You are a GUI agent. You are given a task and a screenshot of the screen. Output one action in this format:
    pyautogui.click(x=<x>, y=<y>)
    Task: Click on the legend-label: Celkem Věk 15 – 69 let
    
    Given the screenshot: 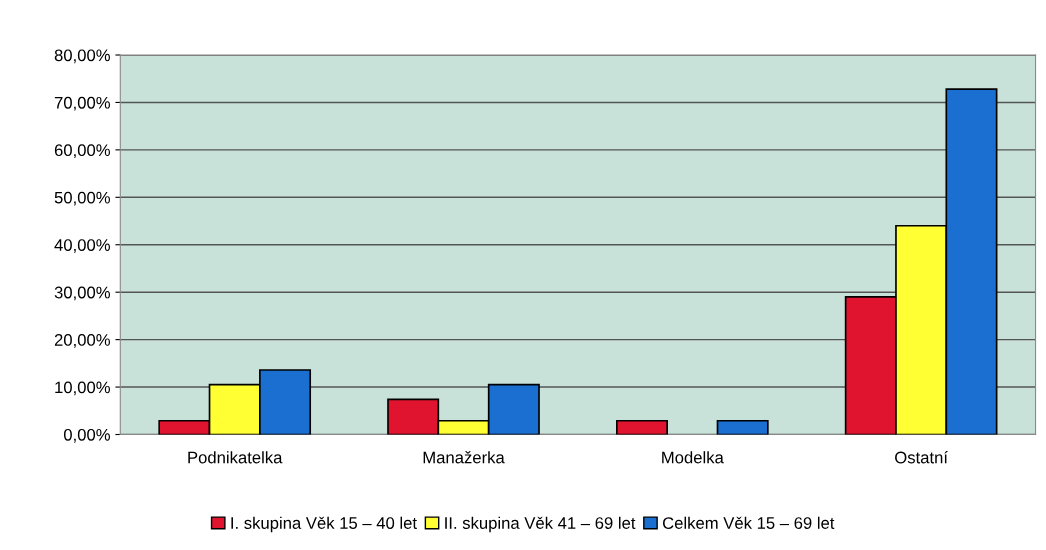 What is the action you would take?
    pyautogui.click(x=748, y=522)
    